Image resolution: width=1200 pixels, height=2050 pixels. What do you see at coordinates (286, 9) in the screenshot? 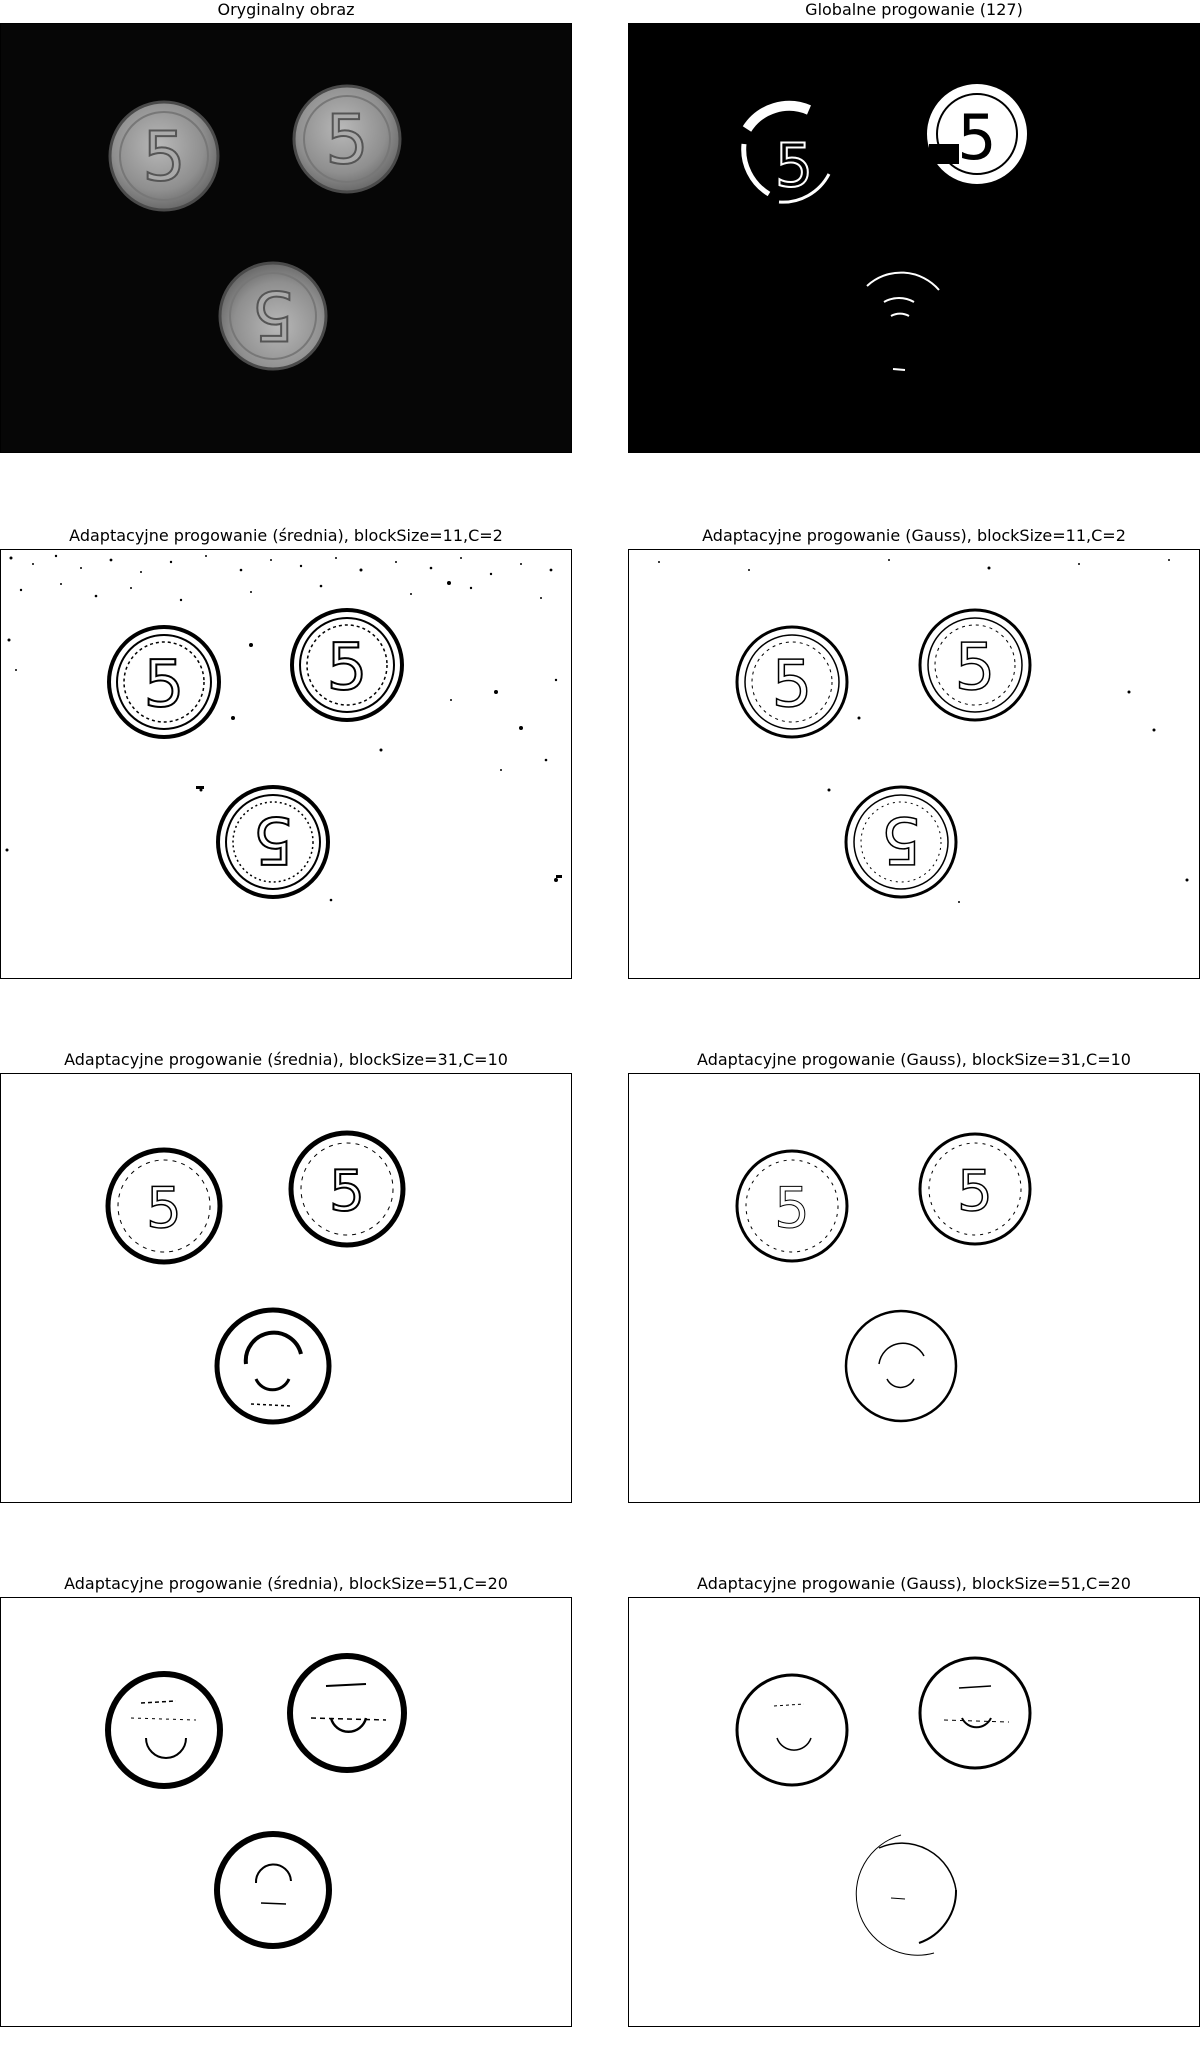
I see `panel-title: Oryginalny obraz` at bounding box center [286, 9].